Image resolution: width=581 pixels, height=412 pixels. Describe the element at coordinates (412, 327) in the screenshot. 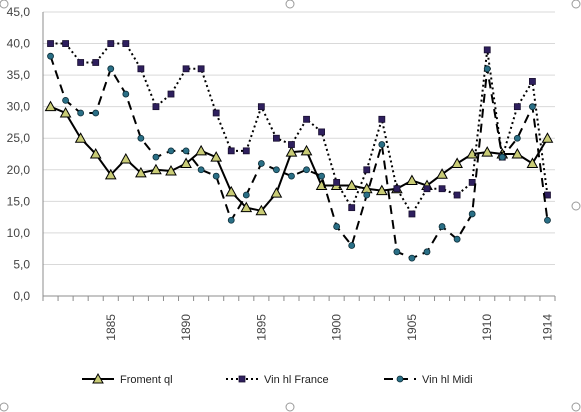

I see `x-tick-label: 1905` at that location.